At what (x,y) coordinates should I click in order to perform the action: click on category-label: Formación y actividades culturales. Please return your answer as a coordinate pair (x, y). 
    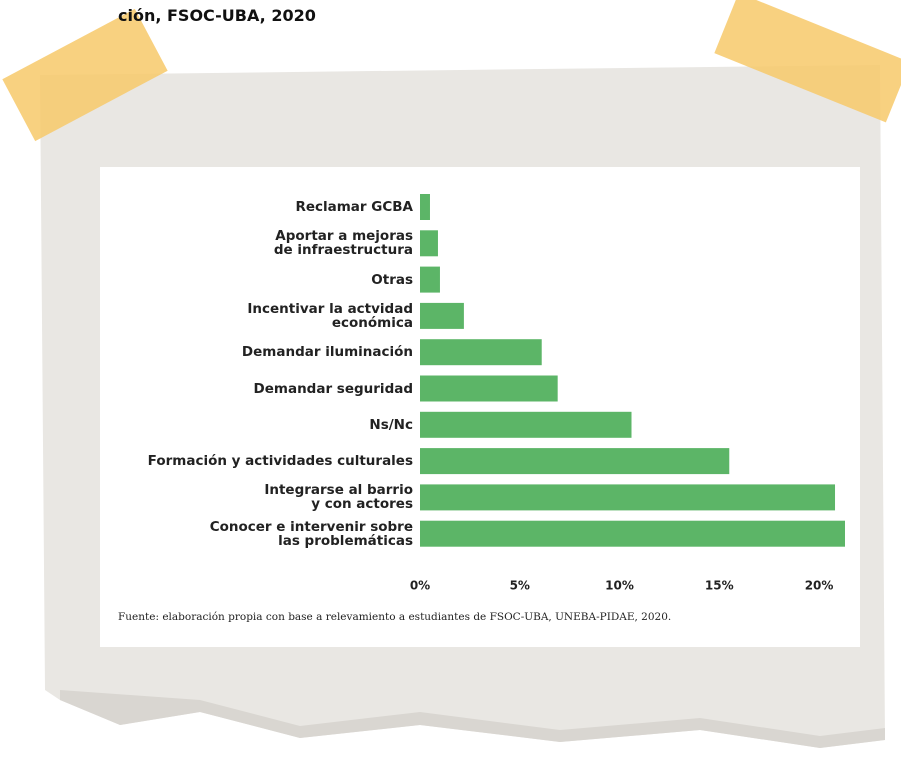
    Looking at the image, I should click on (280, 461).